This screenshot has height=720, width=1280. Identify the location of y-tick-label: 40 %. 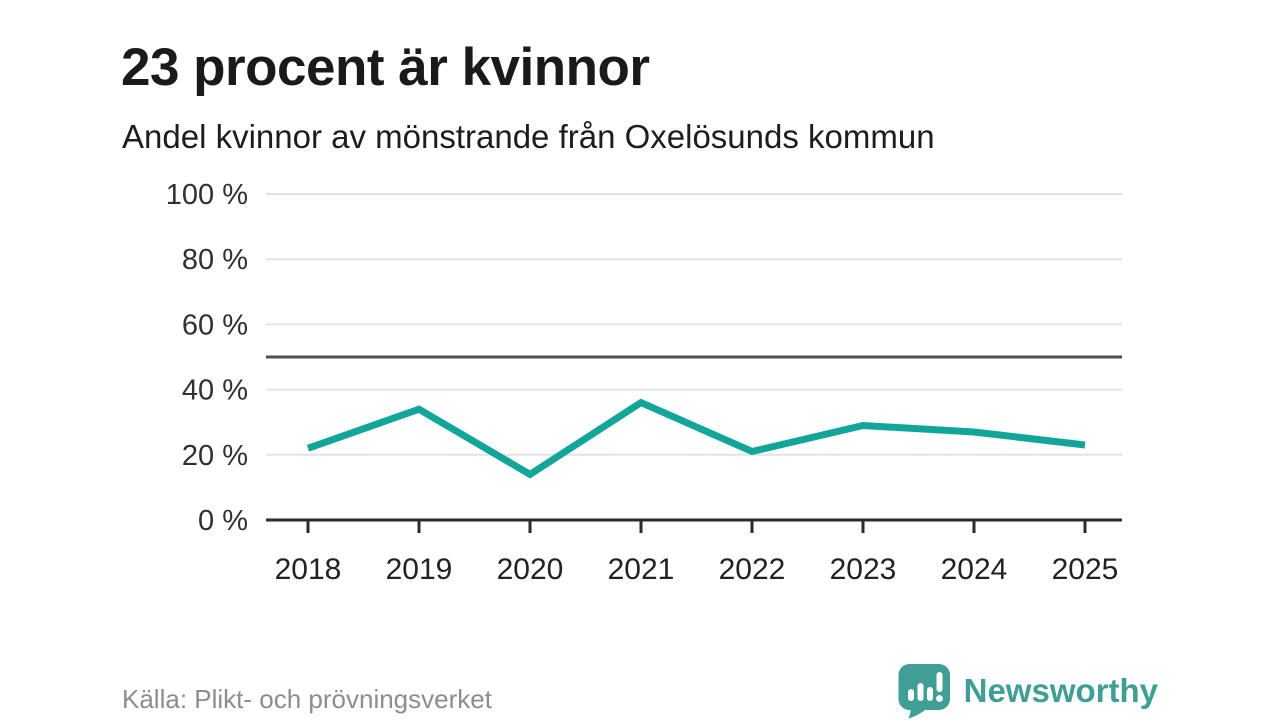
(215, 391).